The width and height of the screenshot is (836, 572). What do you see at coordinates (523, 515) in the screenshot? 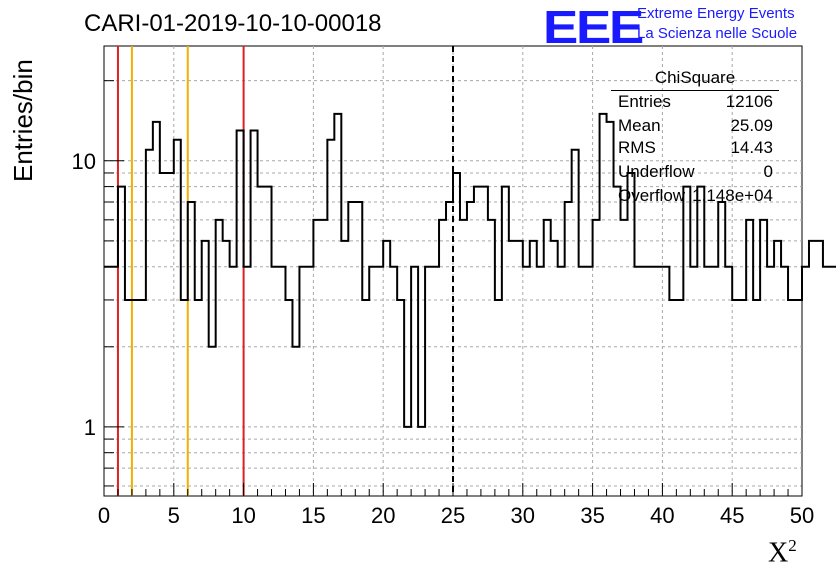
I see `x-tick-label: 30` at bounding box center [523, 515].